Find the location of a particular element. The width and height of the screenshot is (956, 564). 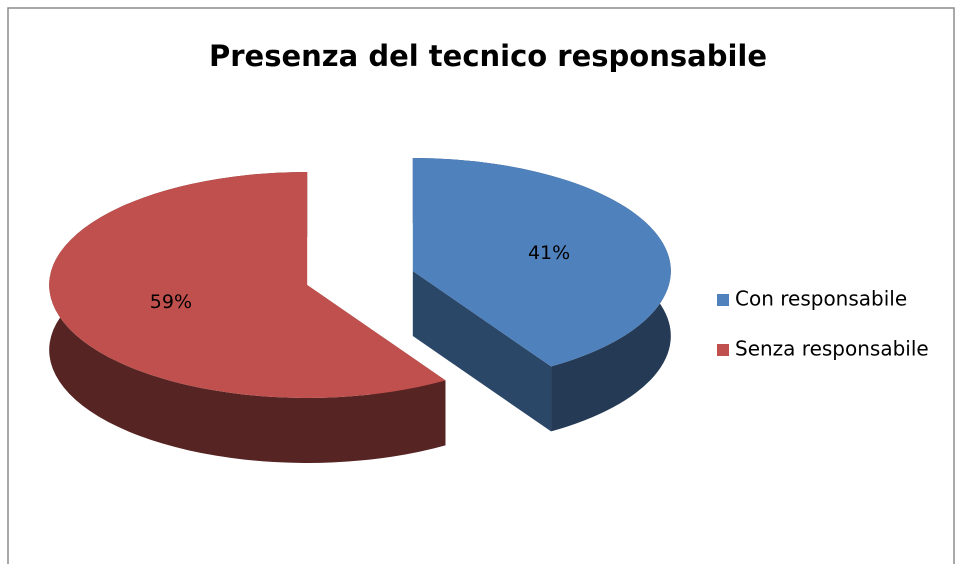

slice is located at coordinates (541, 262).